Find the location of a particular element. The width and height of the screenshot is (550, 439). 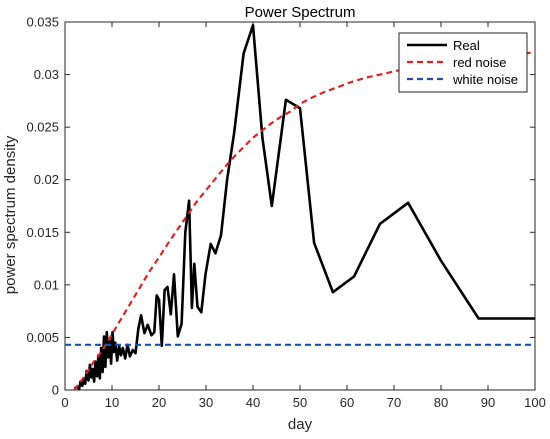

y-tick-label: 0.02 is located at coordinates (46, 179).